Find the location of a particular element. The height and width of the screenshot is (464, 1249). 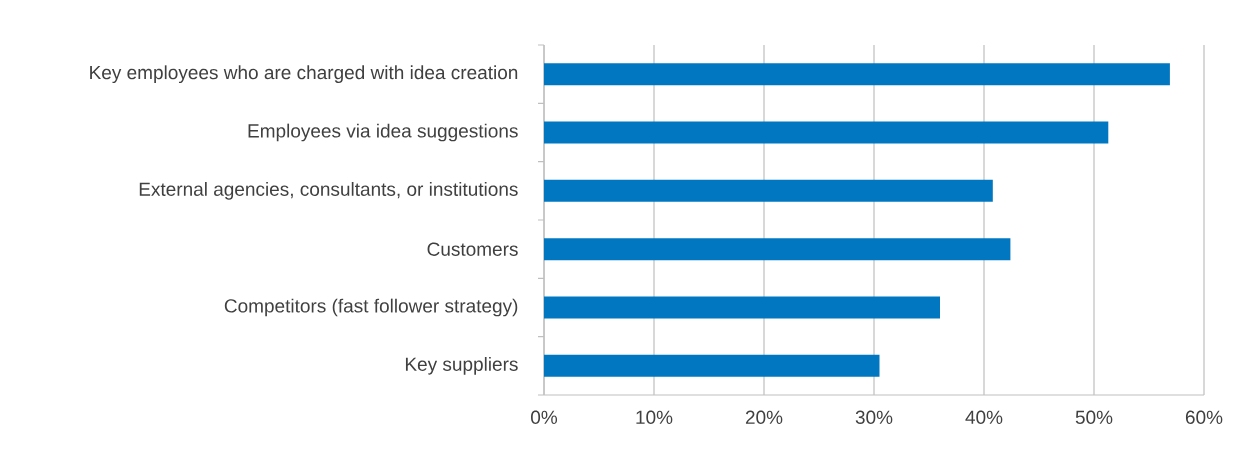

x-tick-label: 10% is located at coordinates (654, 417).